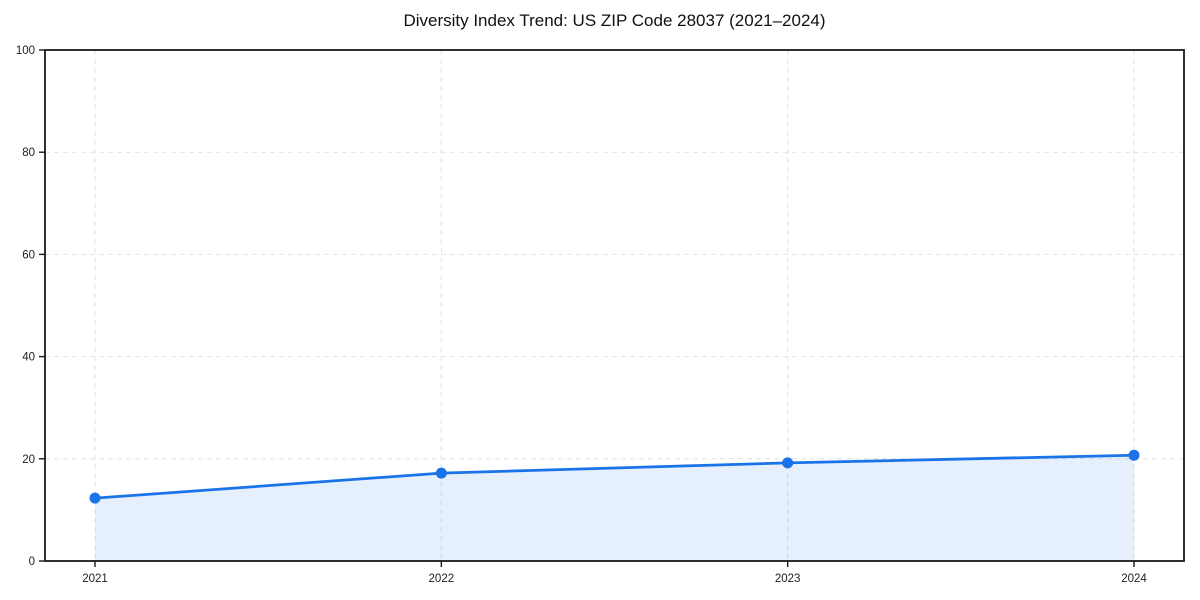 Image resolution: width=1200 pixels, height=600 pixels. I want to click on y-axis-tick-label: 60, so click(28, 255).